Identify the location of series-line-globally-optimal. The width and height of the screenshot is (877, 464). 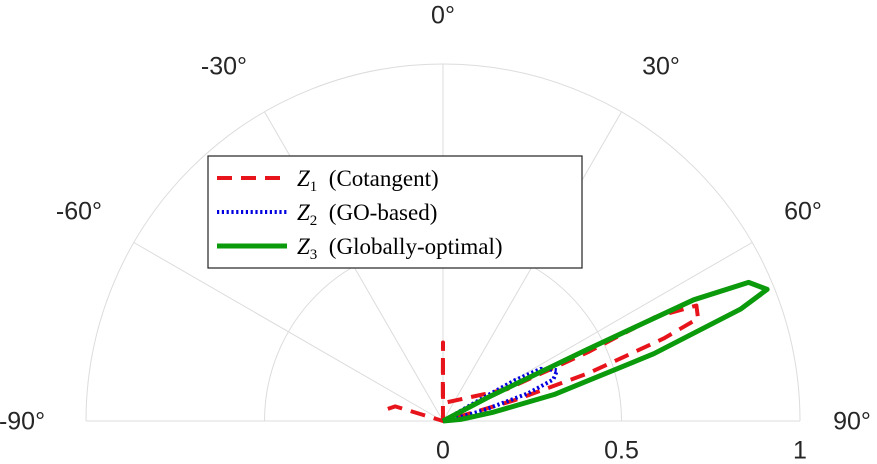
(605, 351).